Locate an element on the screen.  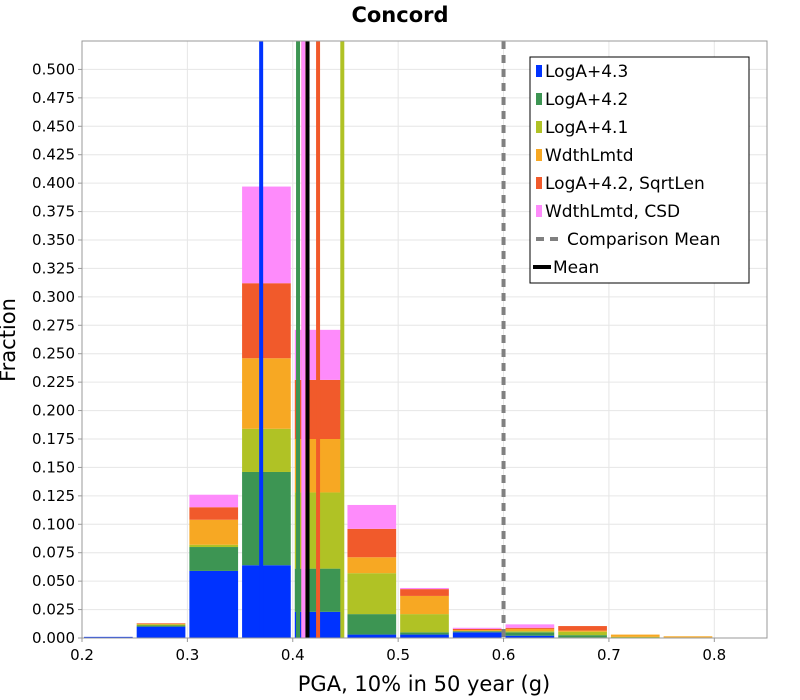
y-tick-label: 0.050 is located at coordinates (53, 581).